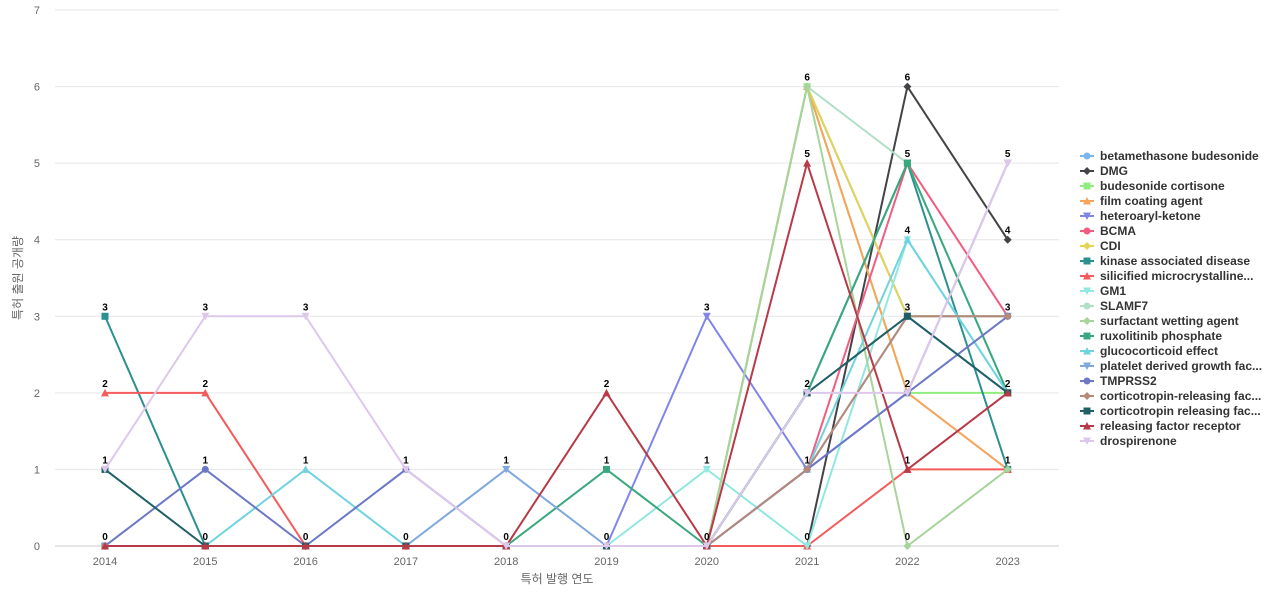  I want to click on legend-item: heteroaryl-ketone, so click(1140, 216).